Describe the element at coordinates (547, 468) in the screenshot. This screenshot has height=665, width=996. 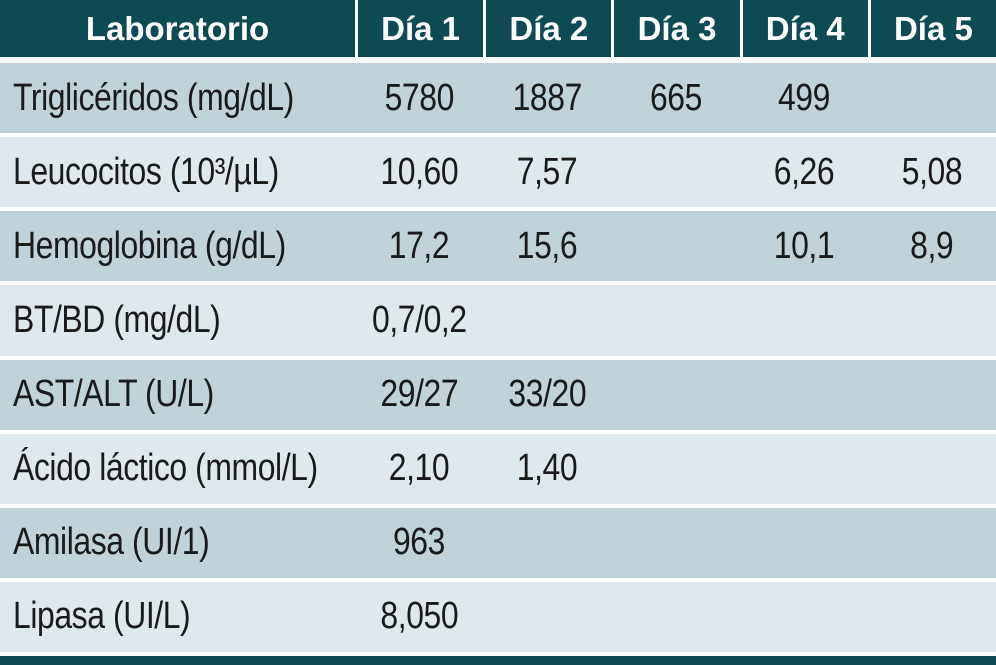
I see `cell-value: 1,40` at that location.